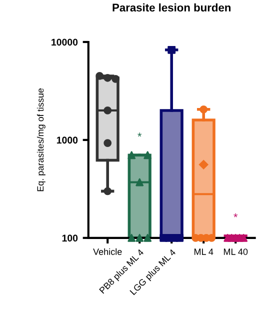 This screenshot has height=311, width=260. Describe the element at coordinates (41, 140) in the screenshot. I see `y-axis-title: Eq. parasites/mg of tissue` at that location.